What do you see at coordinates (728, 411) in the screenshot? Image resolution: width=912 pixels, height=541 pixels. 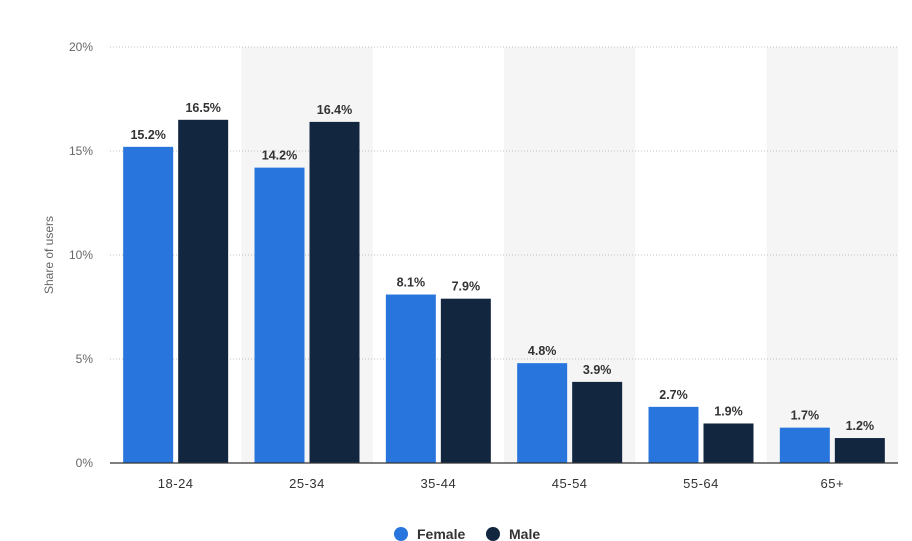 I see `data-label-male-55-64: 1.9%` at bounding box center [728, 411].